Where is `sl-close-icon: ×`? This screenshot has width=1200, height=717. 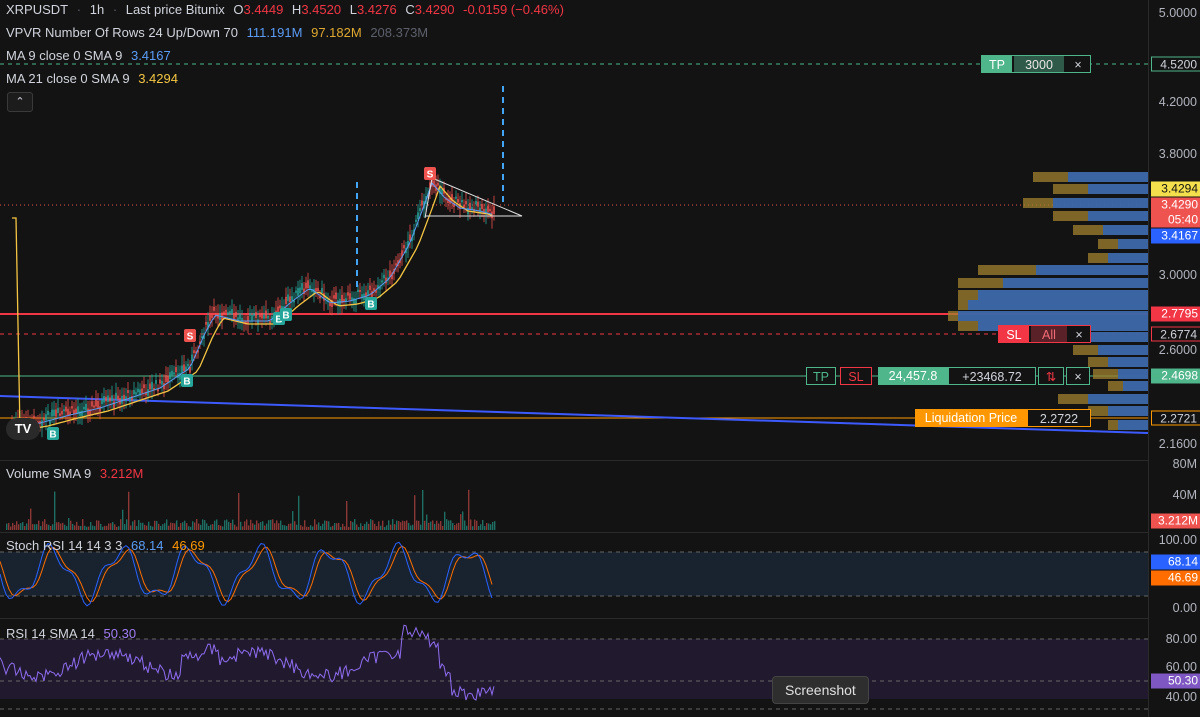 sl-close-icon: × is located at coordinates (1079, 335).